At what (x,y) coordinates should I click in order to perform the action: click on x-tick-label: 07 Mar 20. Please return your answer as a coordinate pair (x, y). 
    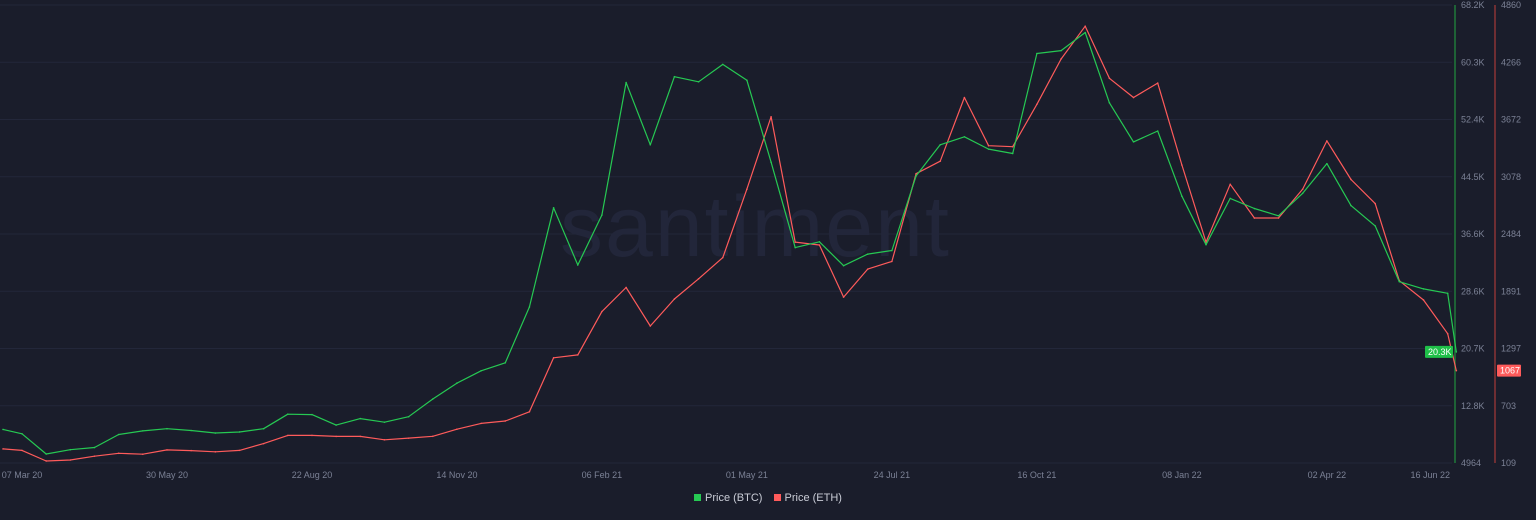
    Looking at the image, I should click on (22, 475).